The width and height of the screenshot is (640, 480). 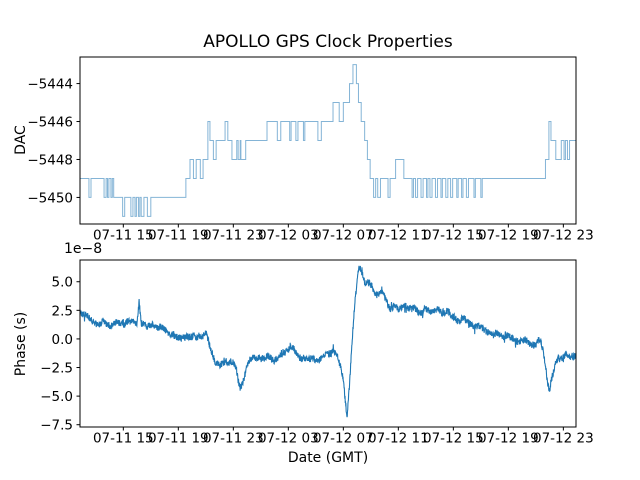 I want to click on y-tick-label: −2.5, so click(x=56, y=369).